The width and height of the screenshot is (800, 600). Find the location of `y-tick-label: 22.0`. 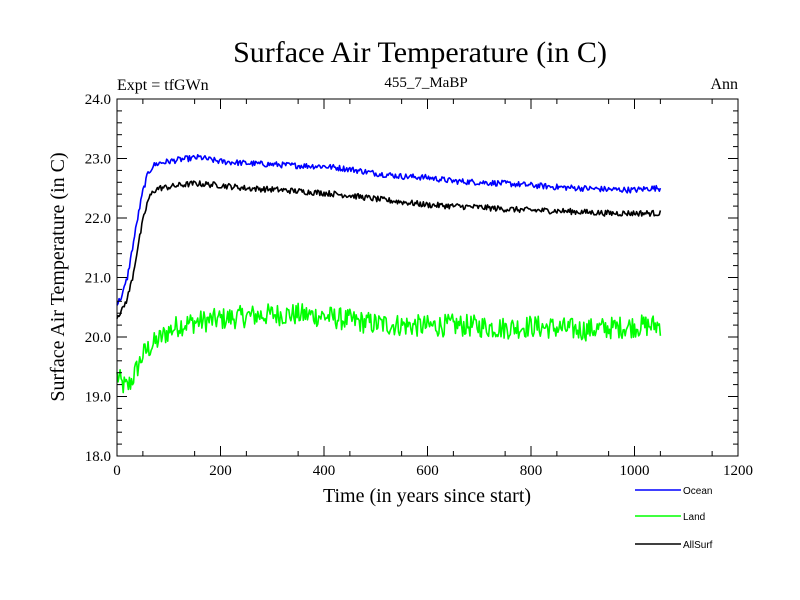

y-tick-label: 22.0 is located at coordinates (98, 219).